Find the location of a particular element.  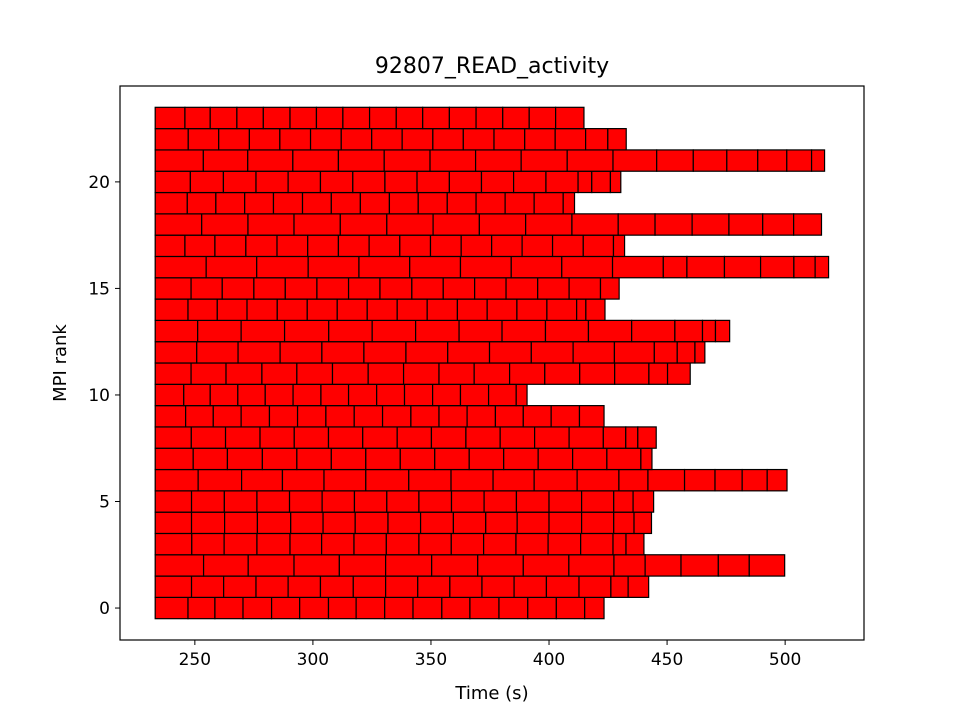

y-tick-label: 0 is located at coordinates (104, 609).